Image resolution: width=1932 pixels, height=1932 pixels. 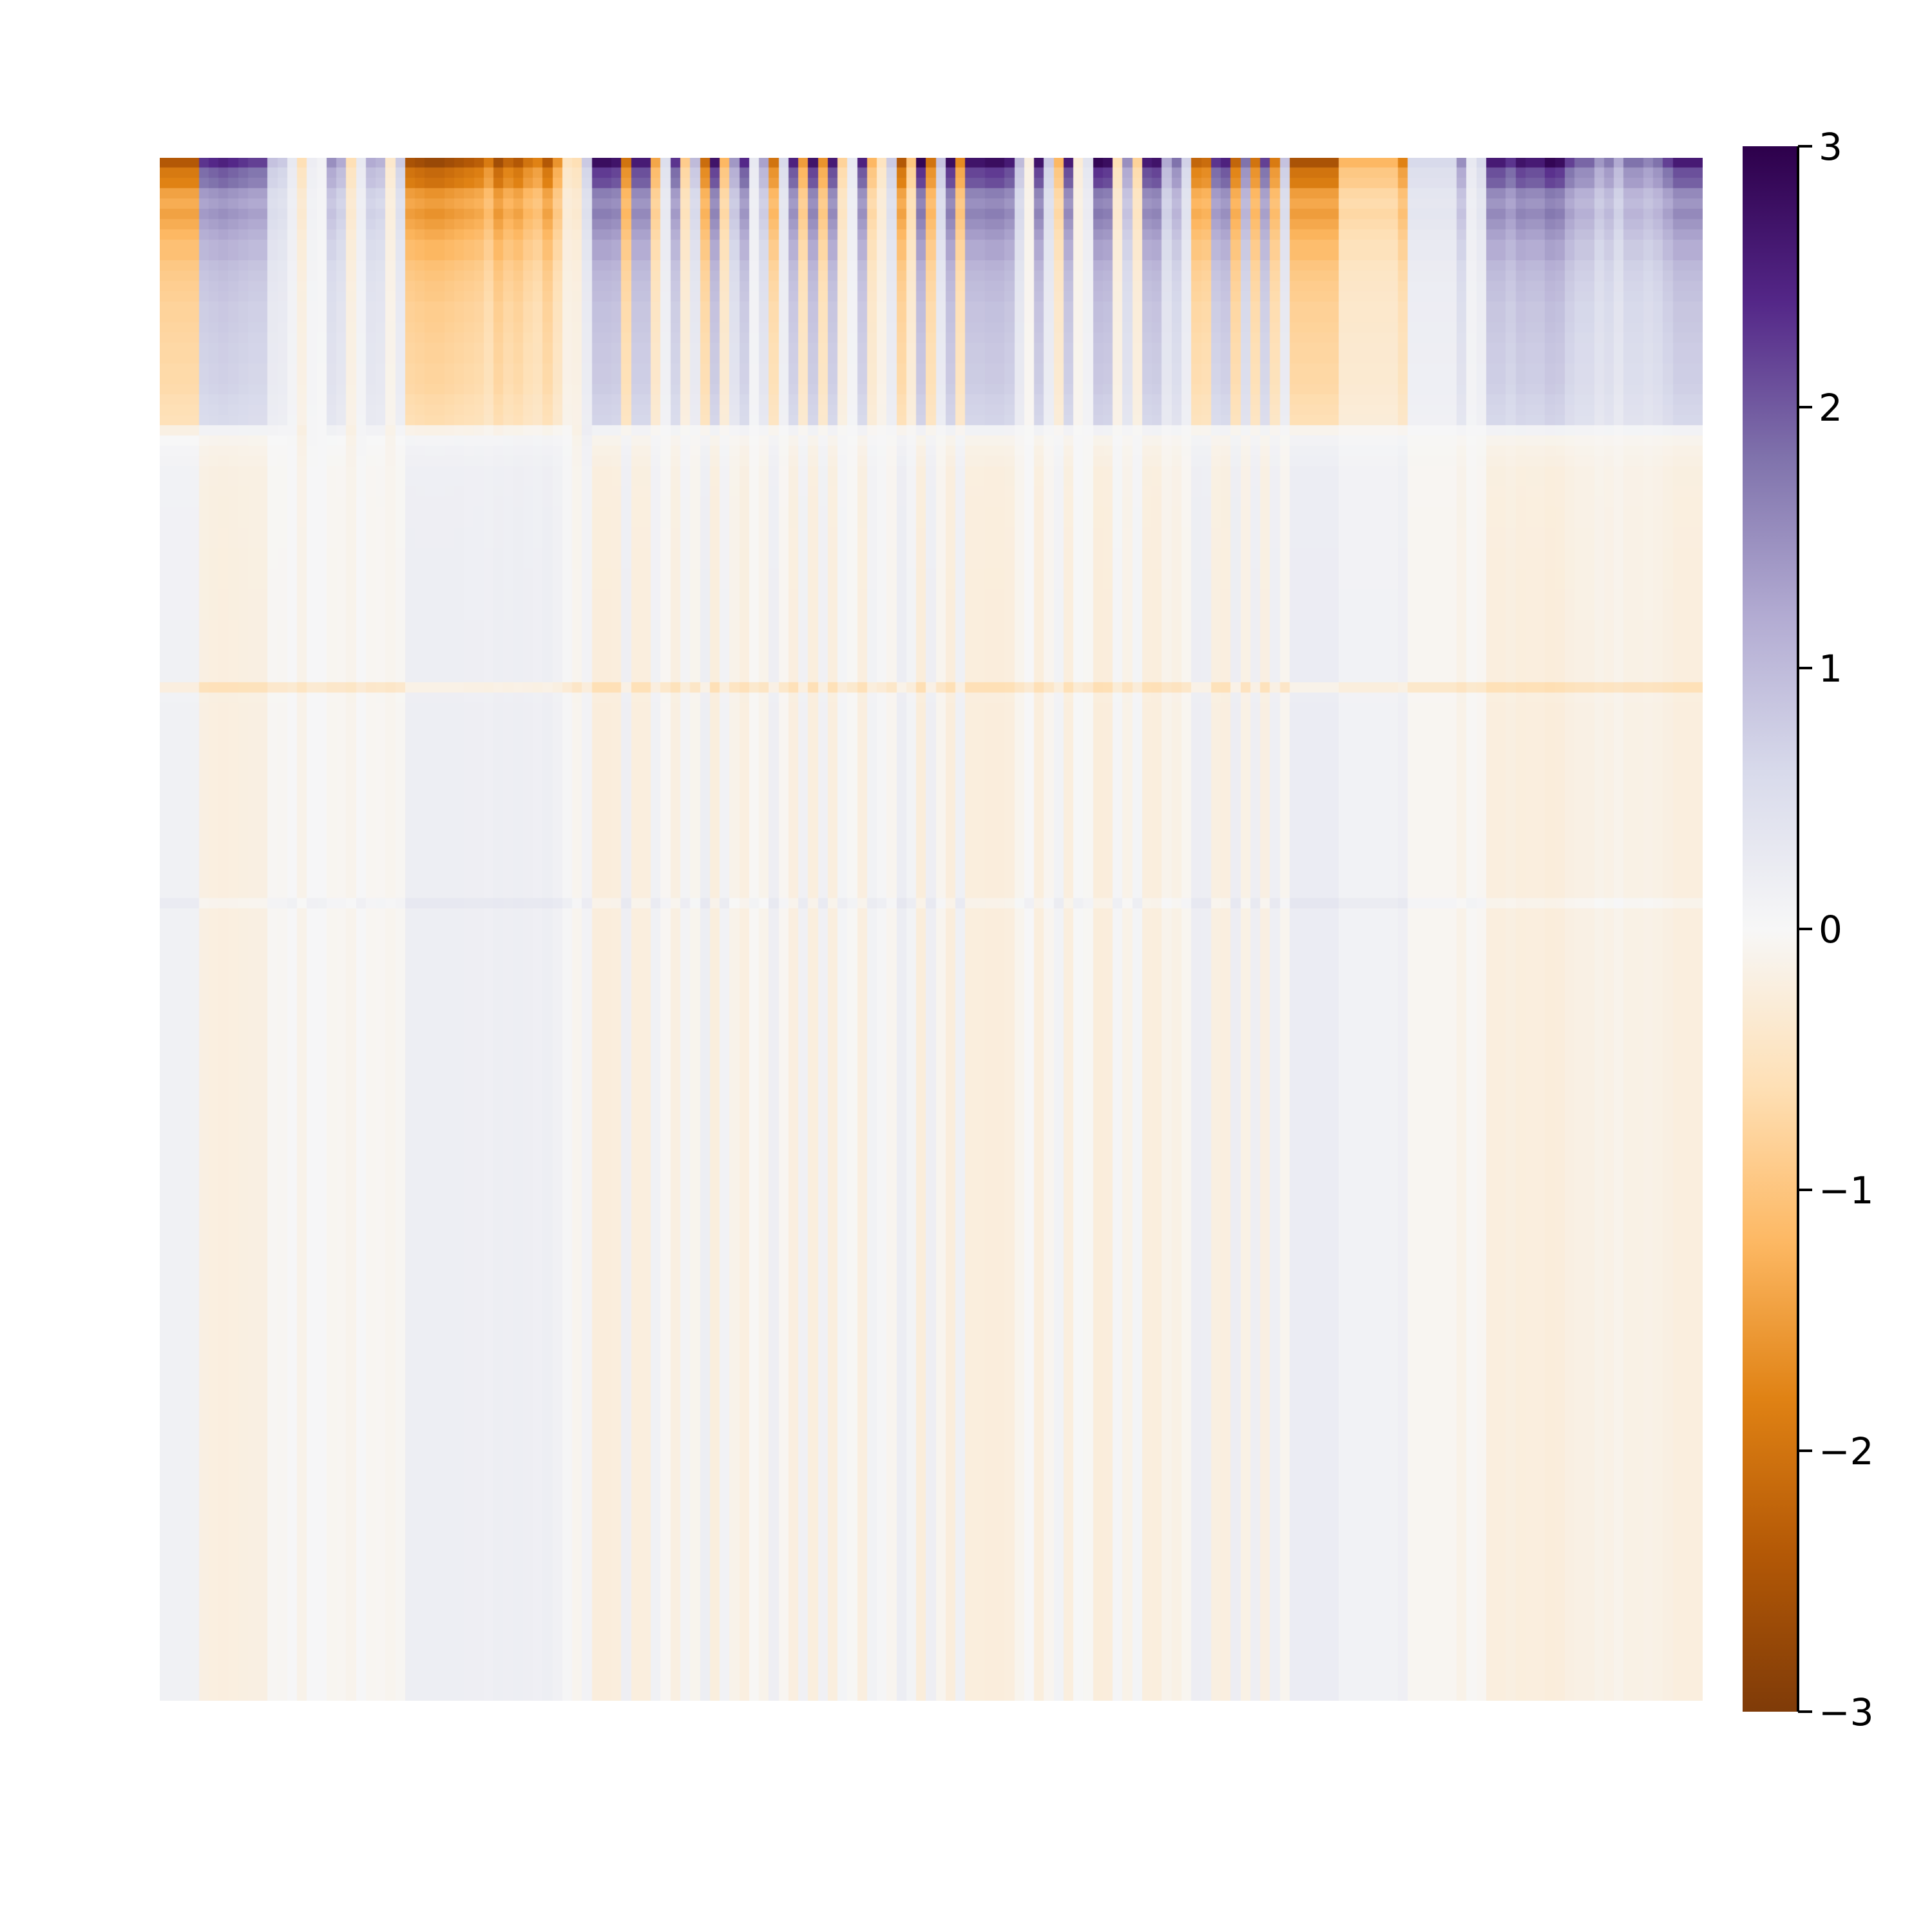 What do you see at coordinates (1830, 669) in the screenshot?
I see `colorbar-tick-label: 1` at bounding box center [1830, 669].